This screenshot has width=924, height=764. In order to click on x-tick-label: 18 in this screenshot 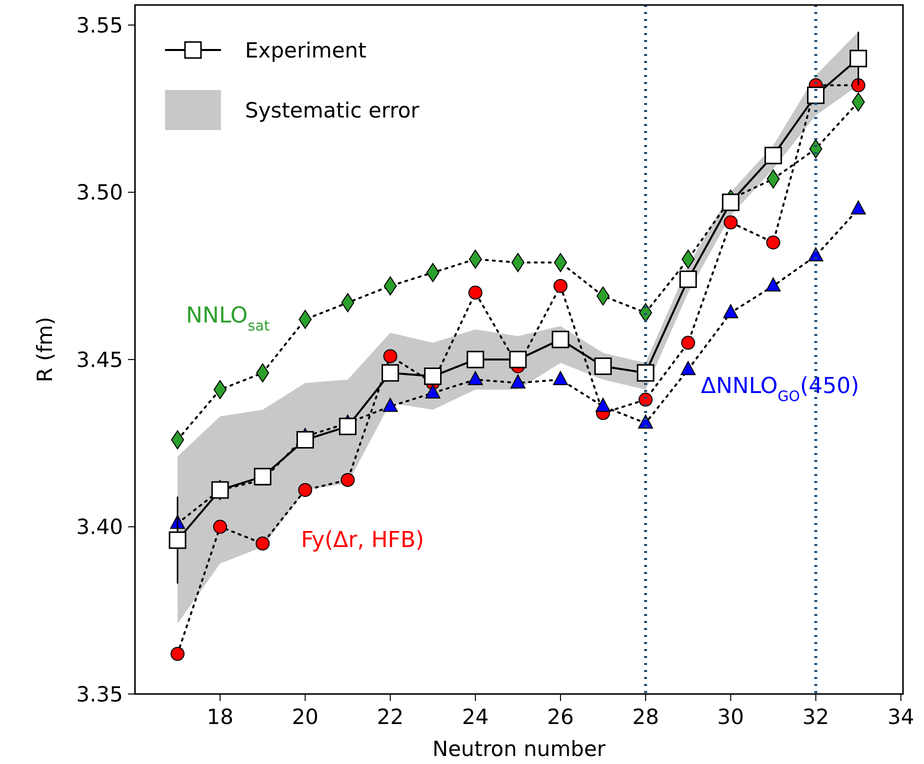, I will do `click(220, 717)`.